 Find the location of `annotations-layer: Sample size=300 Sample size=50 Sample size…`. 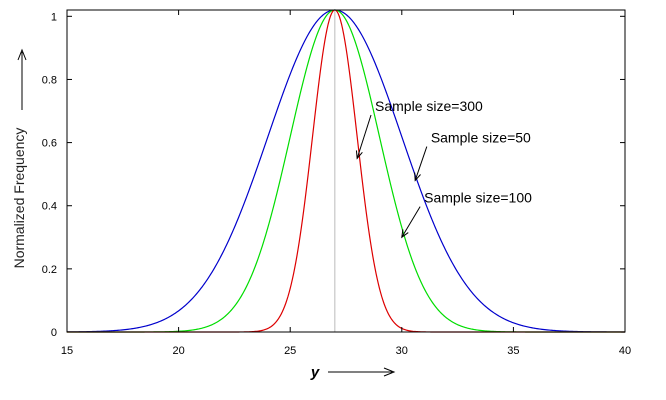

annotations-layer: Sample size=300 Sample size=50 Sample size… is located at coordinates (443, 168).